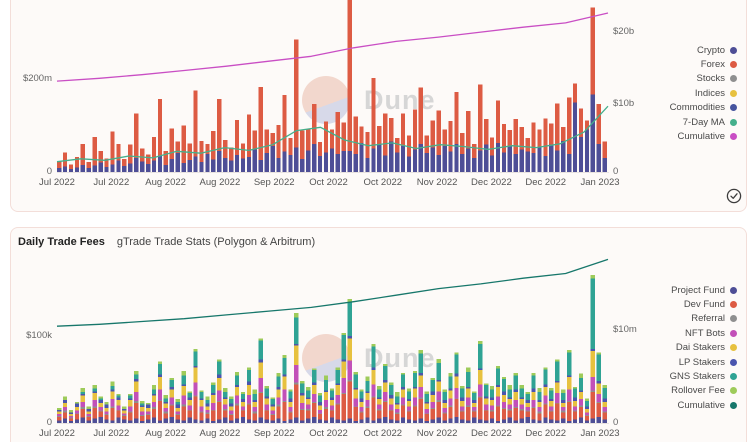  What do you see at coordinates (39, 335) in the screenshot?
I see `y-axis-label-100k: $100k` at bounding box center [39, 335].